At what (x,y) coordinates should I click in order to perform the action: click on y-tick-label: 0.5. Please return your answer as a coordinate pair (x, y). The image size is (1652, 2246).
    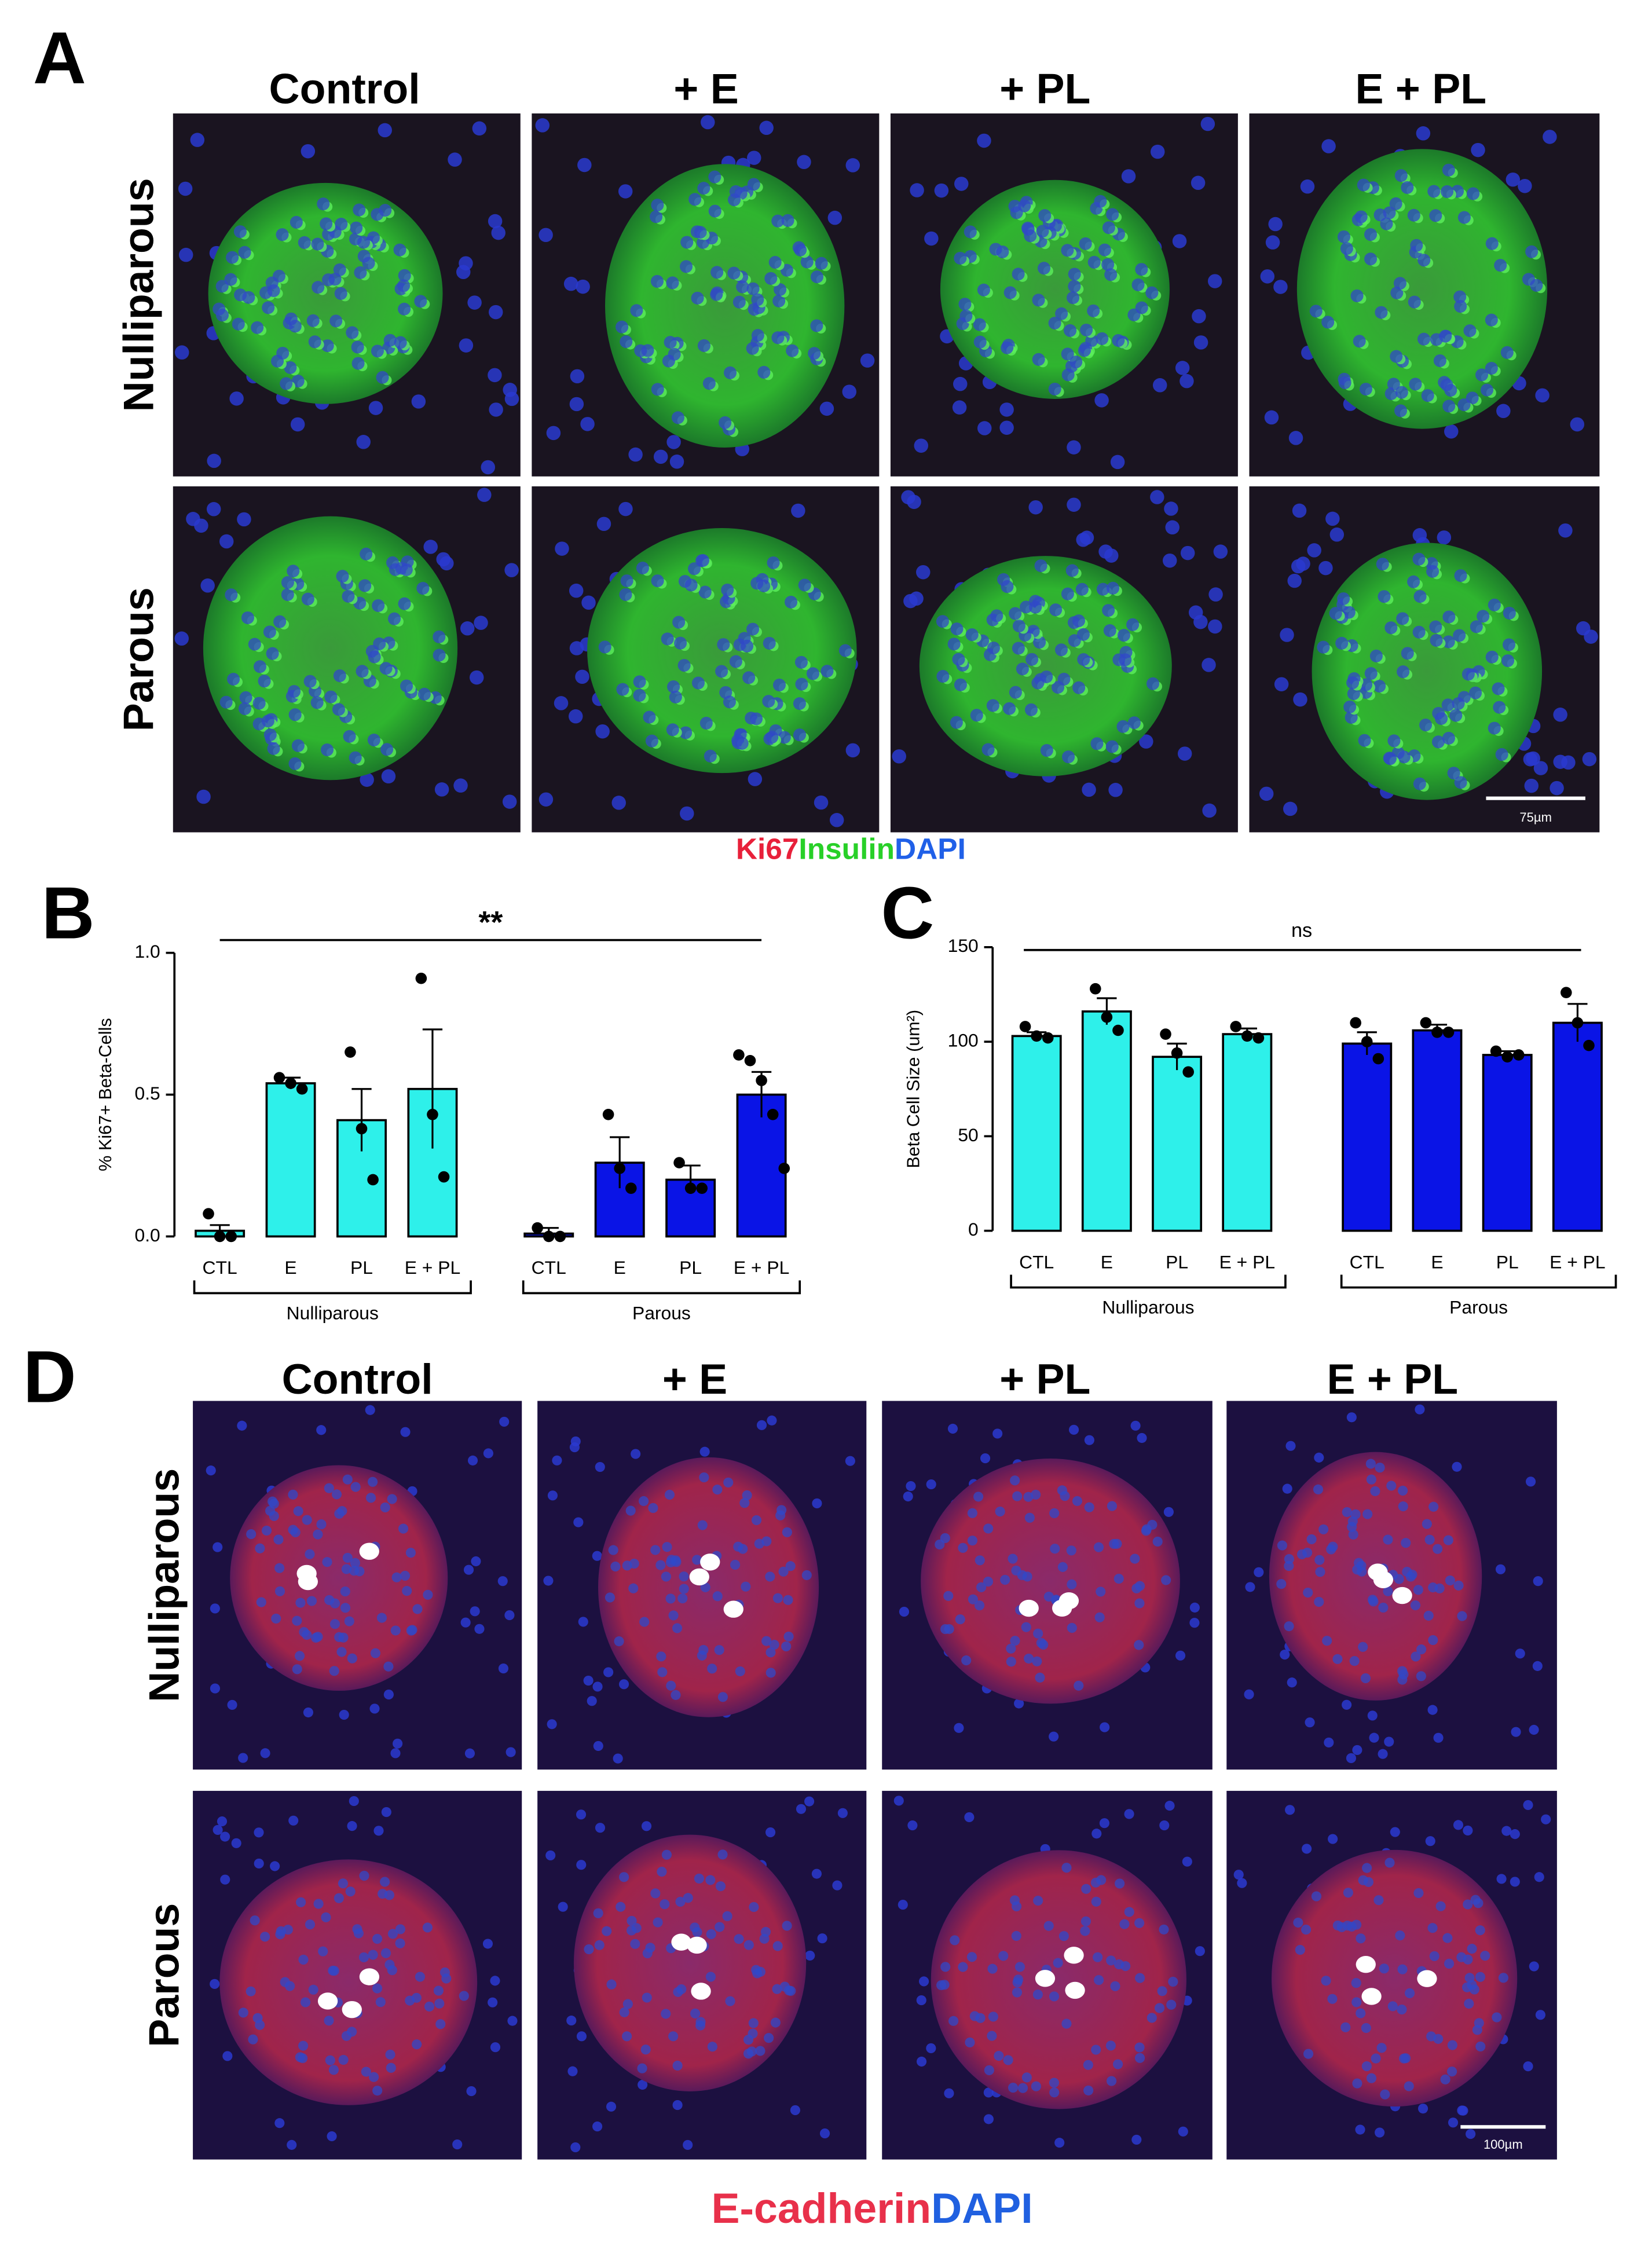
    Looking at the image, I should click on (147, 1093).